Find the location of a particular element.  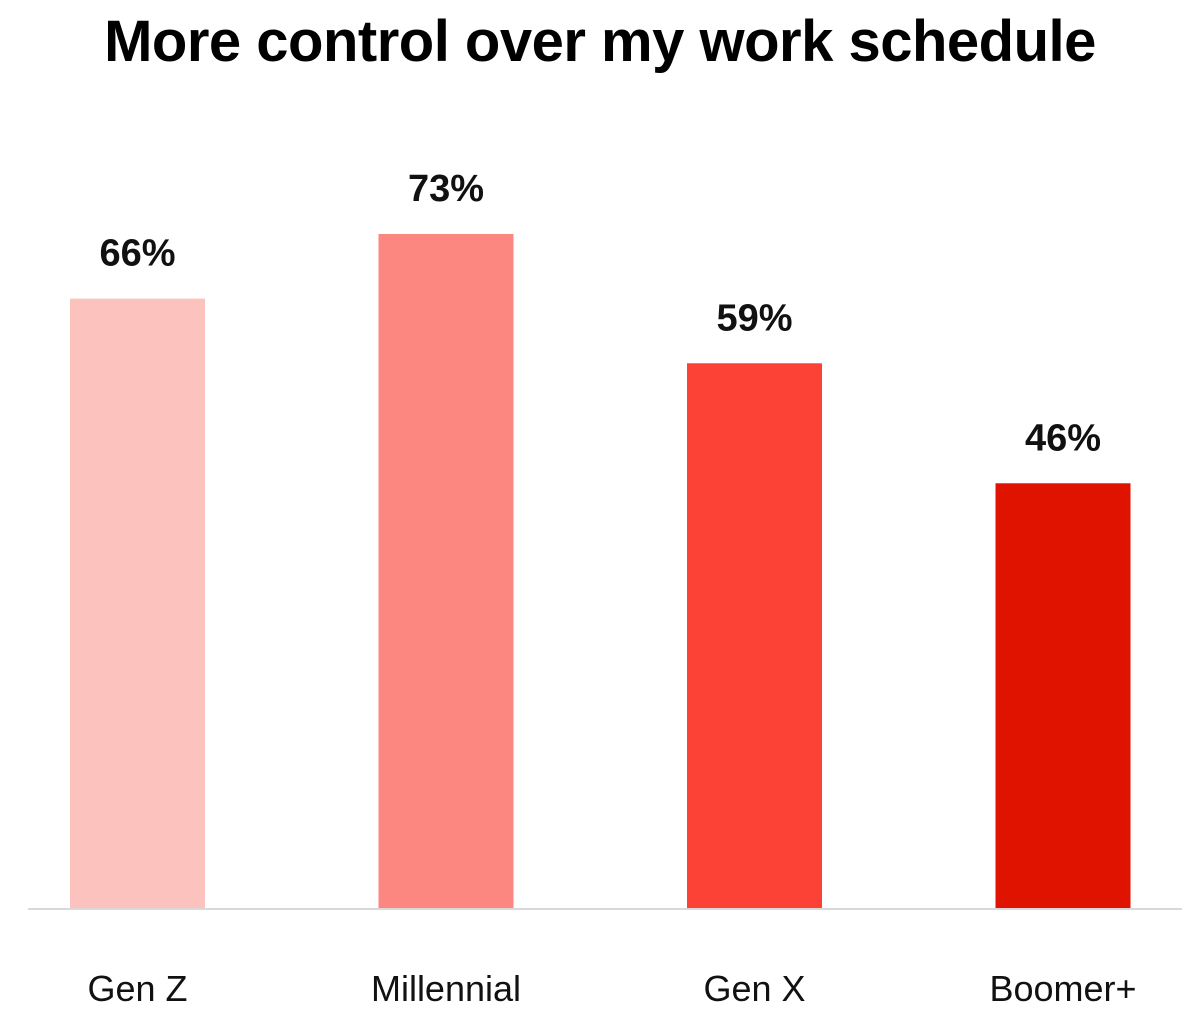

category-label: Gen Z is located at coordinates (137, 988).